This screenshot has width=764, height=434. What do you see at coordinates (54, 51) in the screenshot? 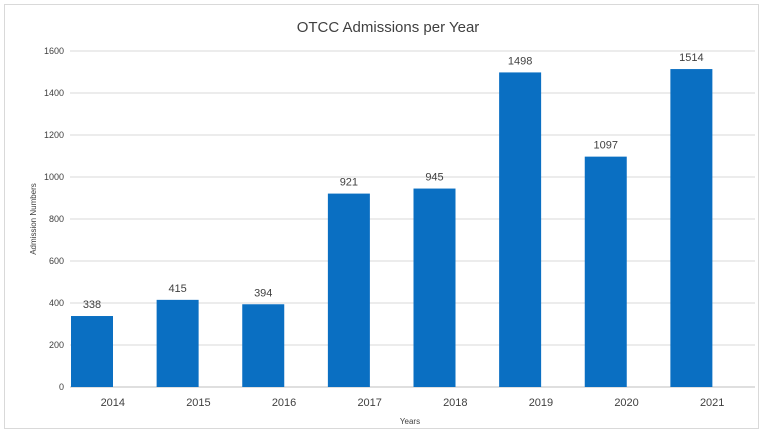
I see `y-tick-label: 1600` at bounding box center [54, 51].